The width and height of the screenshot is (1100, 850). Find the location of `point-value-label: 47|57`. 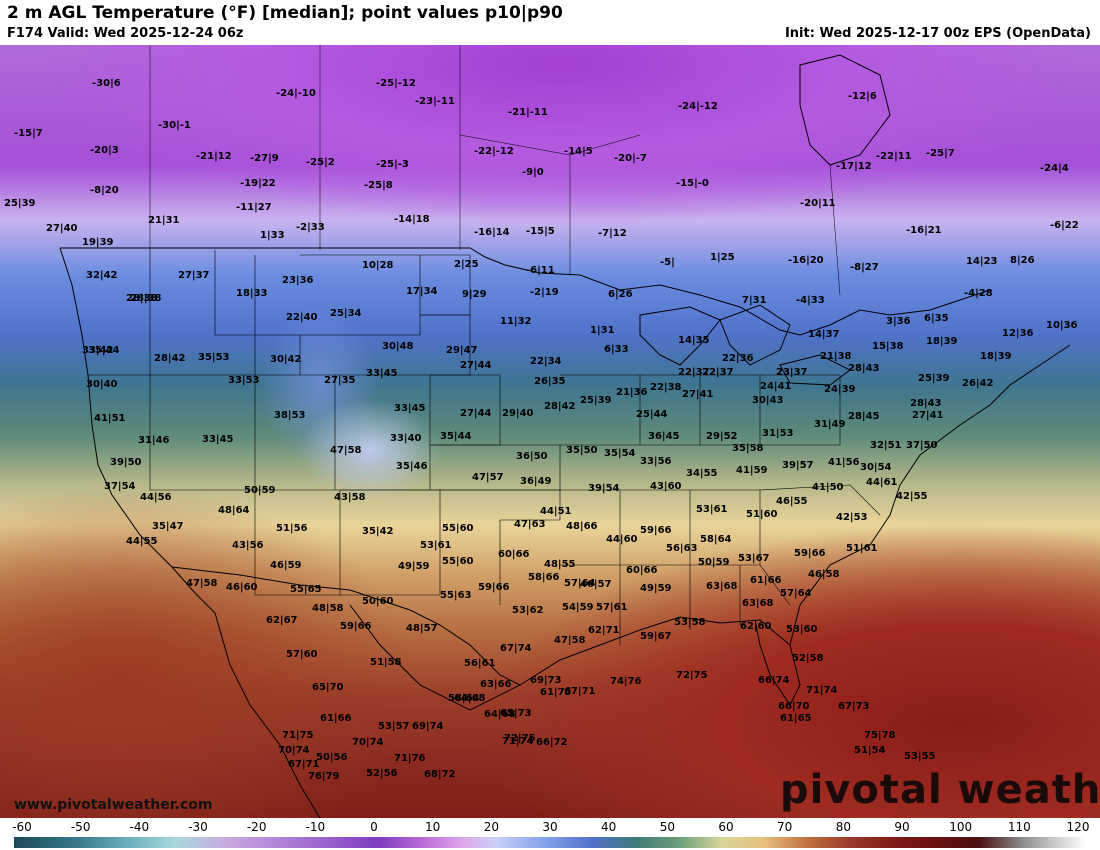

point-value-label: 47|57 is located at coordinates (488, 477).